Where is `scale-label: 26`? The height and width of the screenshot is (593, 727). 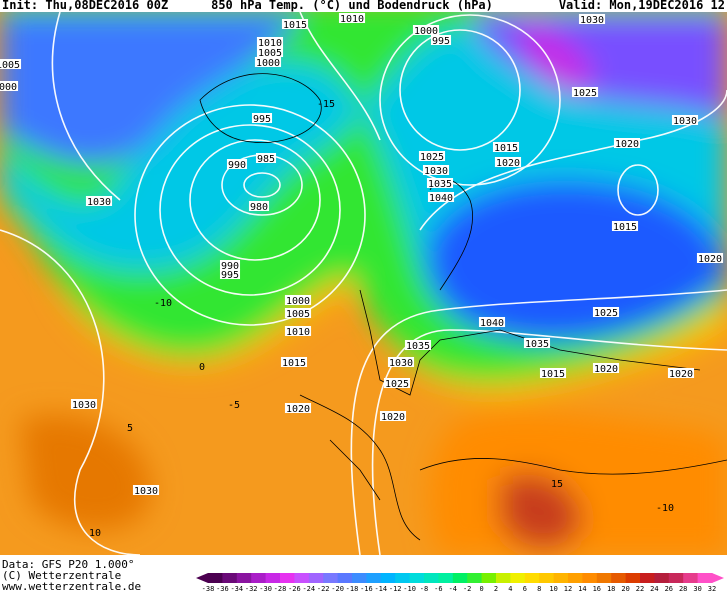 scale-label: 26 is located at coordinates (669, 589).